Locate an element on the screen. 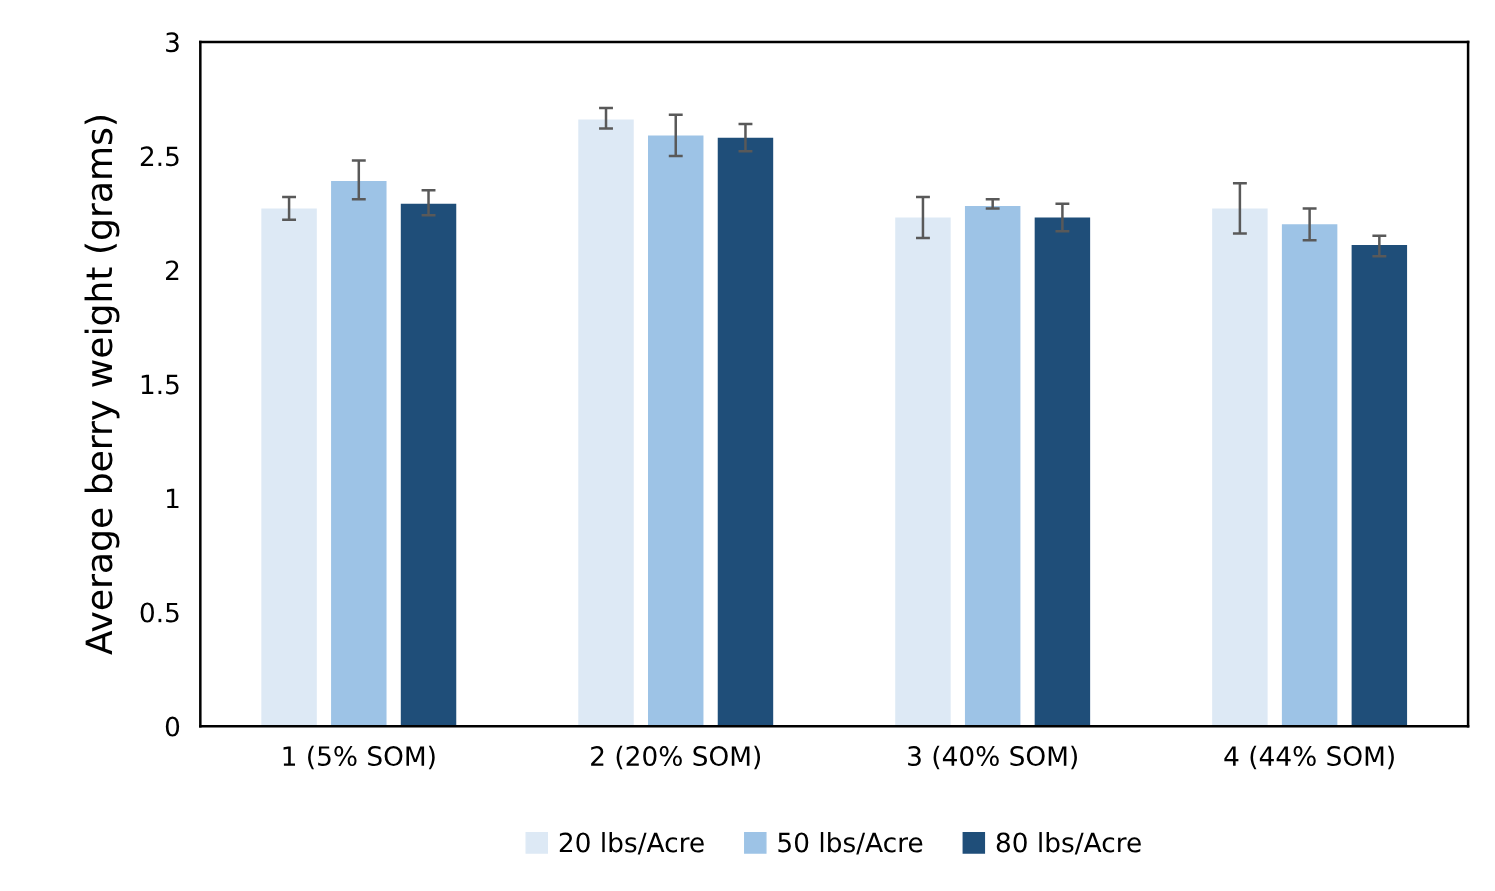  x-tick-label: 3 (40% SOM) is located at coordinates (992, 757).